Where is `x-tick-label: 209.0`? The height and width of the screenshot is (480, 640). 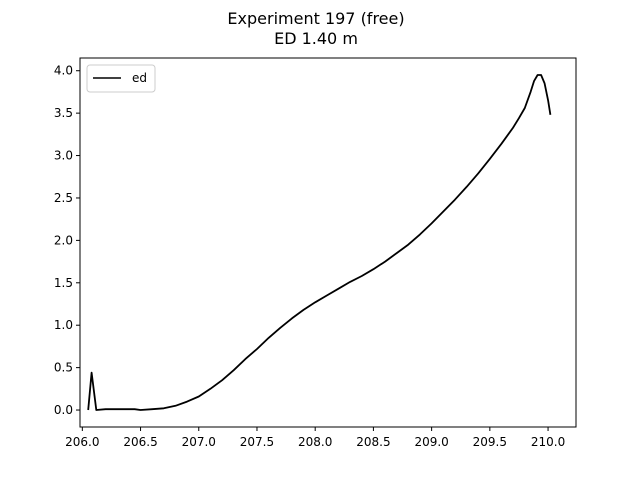
x-tick-label: 209.0 is located at coordinates (431, 442).